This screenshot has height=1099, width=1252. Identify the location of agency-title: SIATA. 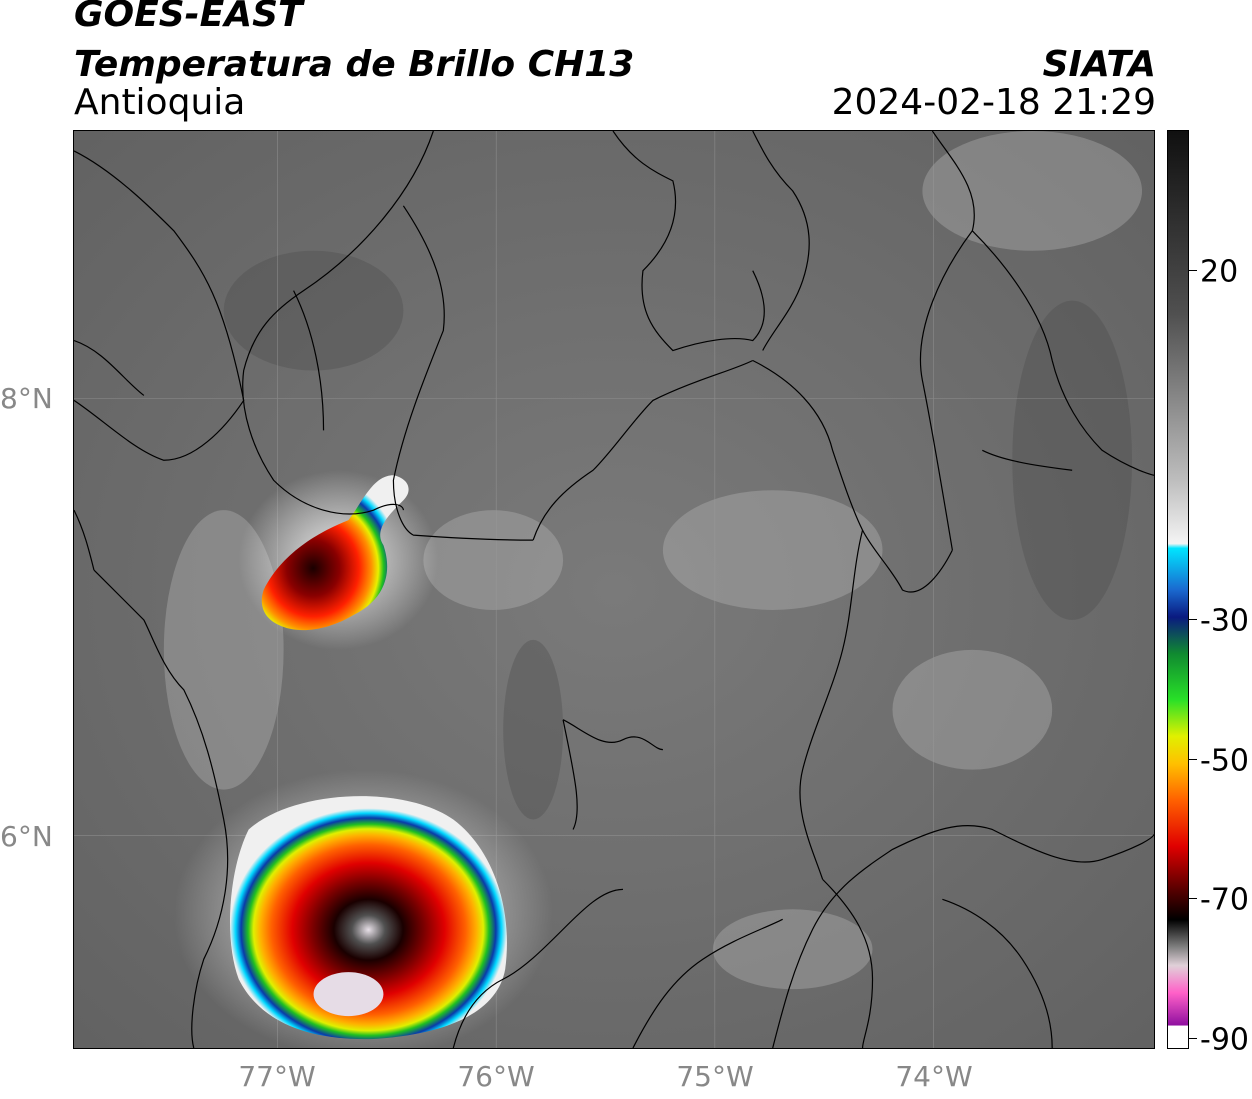
(1099, 64).